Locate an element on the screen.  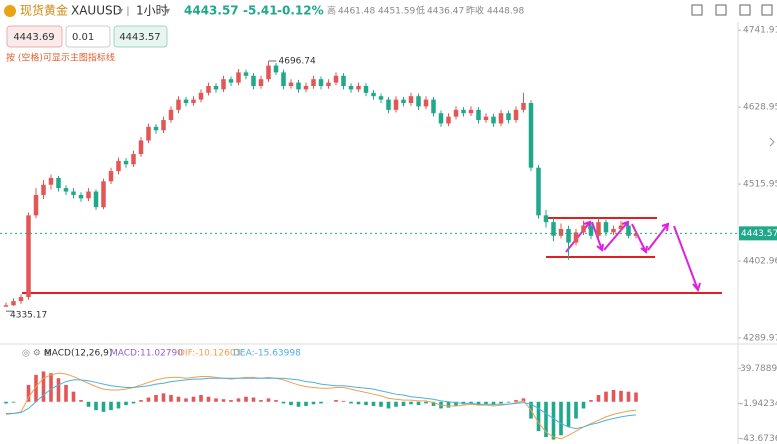
change: -5.41 is located at coordinates (260, 11).